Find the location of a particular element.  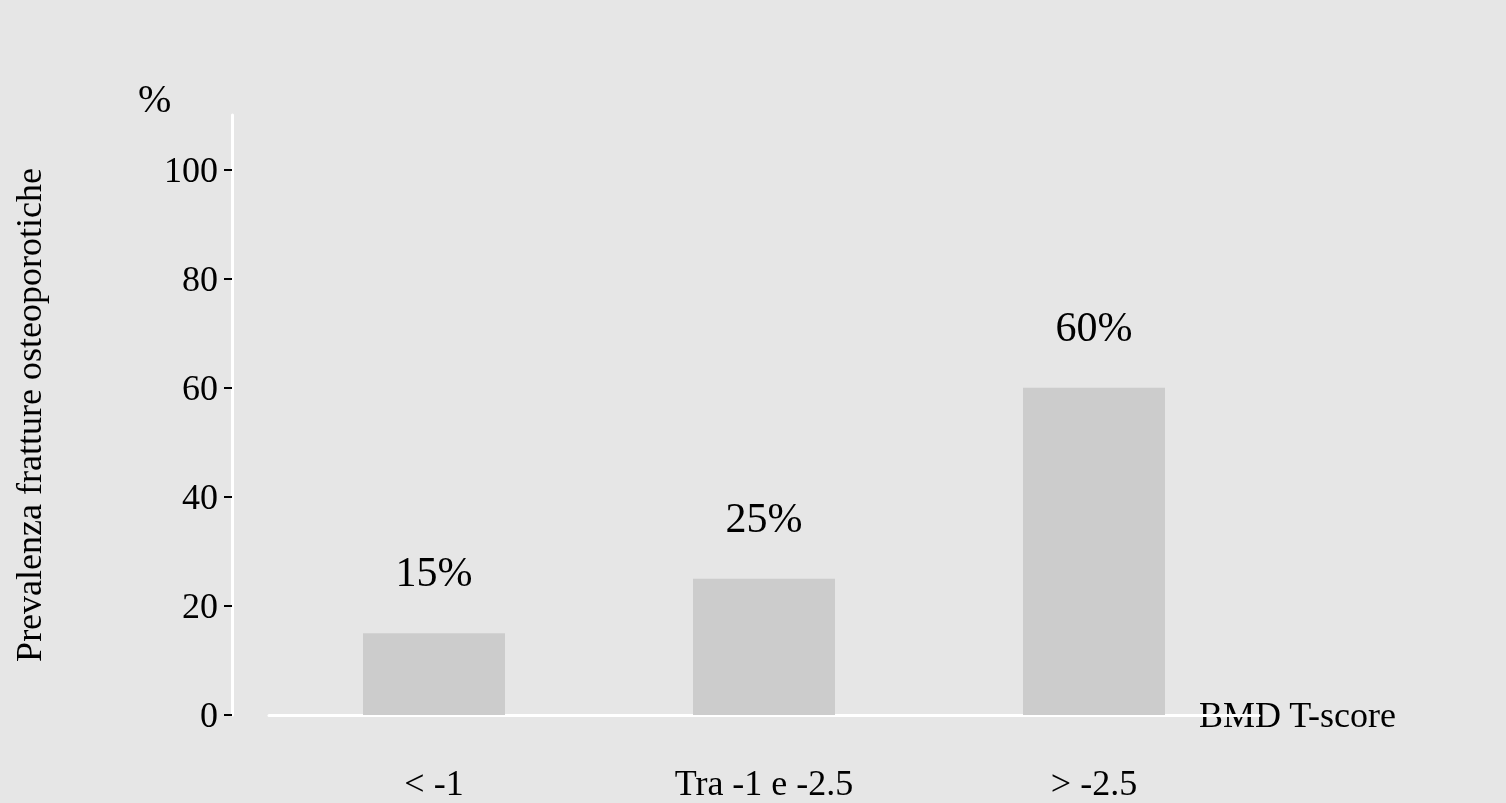

y-tick-label: 100 is located at coordinates (191, 169).